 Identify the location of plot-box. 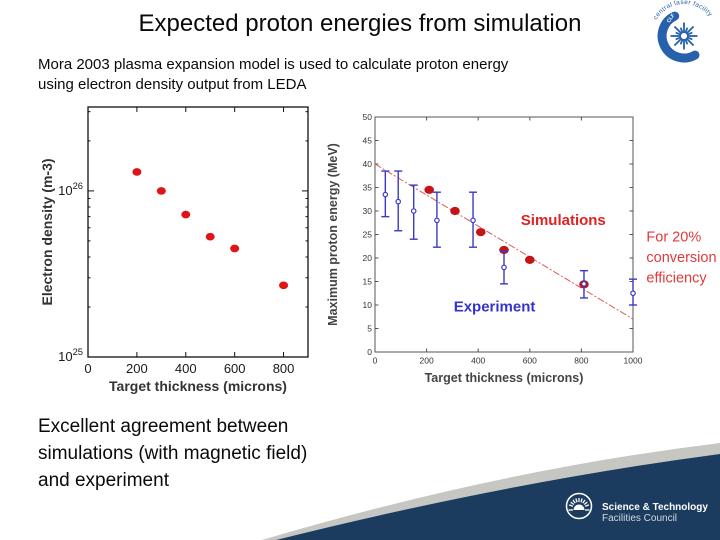
(198, 232).